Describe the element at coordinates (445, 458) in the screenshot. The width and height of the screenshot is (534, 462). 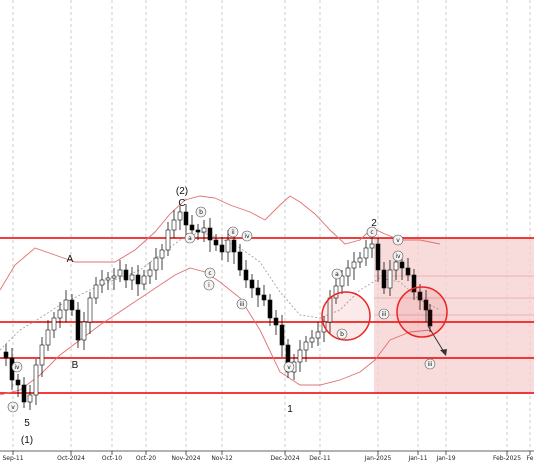
I see `x-tick-label: Jan-19` at that location.